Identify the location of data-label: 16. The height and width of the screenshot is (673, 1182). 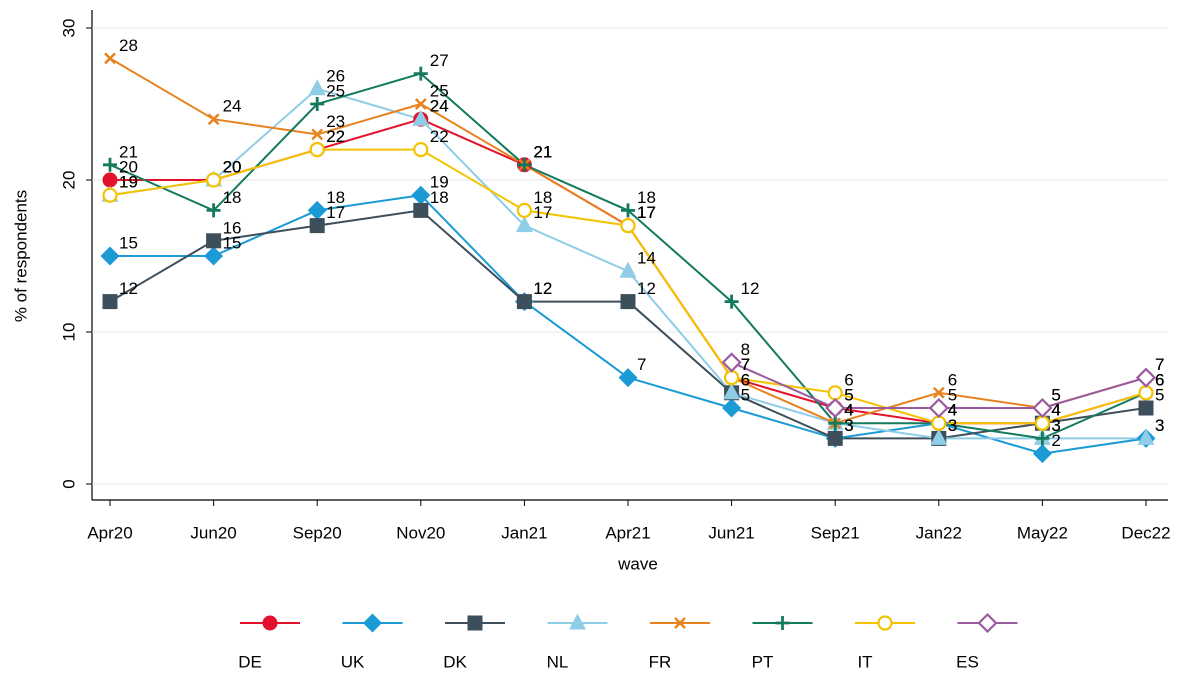
(232, 227).